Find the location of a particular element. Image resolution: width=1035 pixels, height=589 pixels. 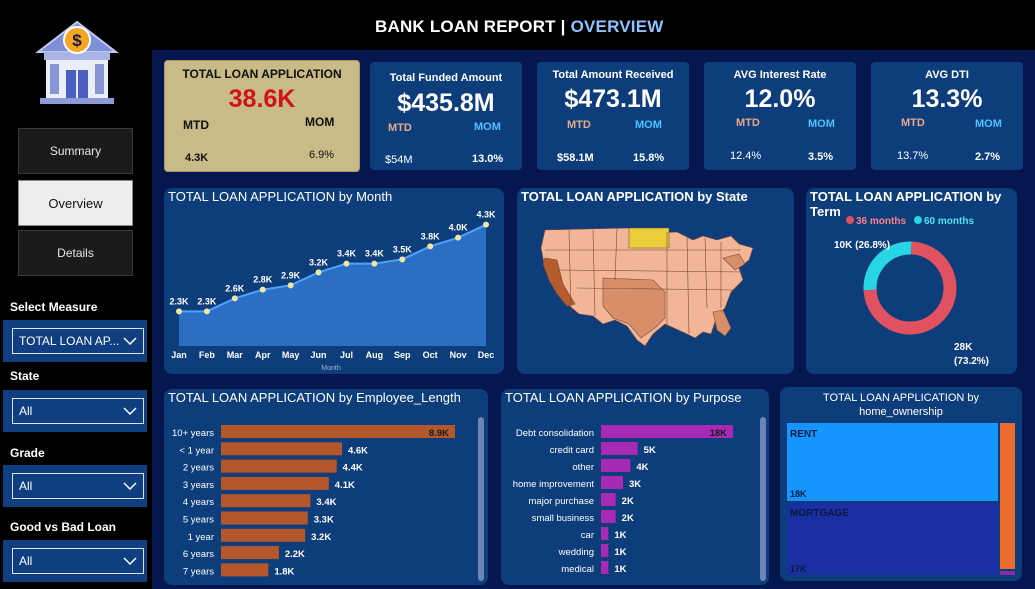

month-axis-title: Month is located at coordinates (331, 368).